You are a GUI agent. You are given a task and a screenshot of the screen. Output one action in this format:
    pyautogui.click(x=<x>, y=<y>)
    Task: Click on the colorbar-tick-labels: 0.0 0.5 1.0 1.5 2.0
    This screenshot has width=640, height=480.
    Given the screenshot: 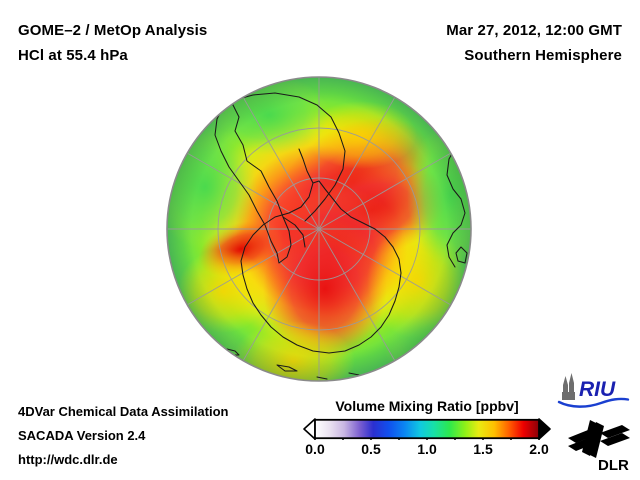 What is the action you would take?
    pyautogui.click(x=427, y=451)
    